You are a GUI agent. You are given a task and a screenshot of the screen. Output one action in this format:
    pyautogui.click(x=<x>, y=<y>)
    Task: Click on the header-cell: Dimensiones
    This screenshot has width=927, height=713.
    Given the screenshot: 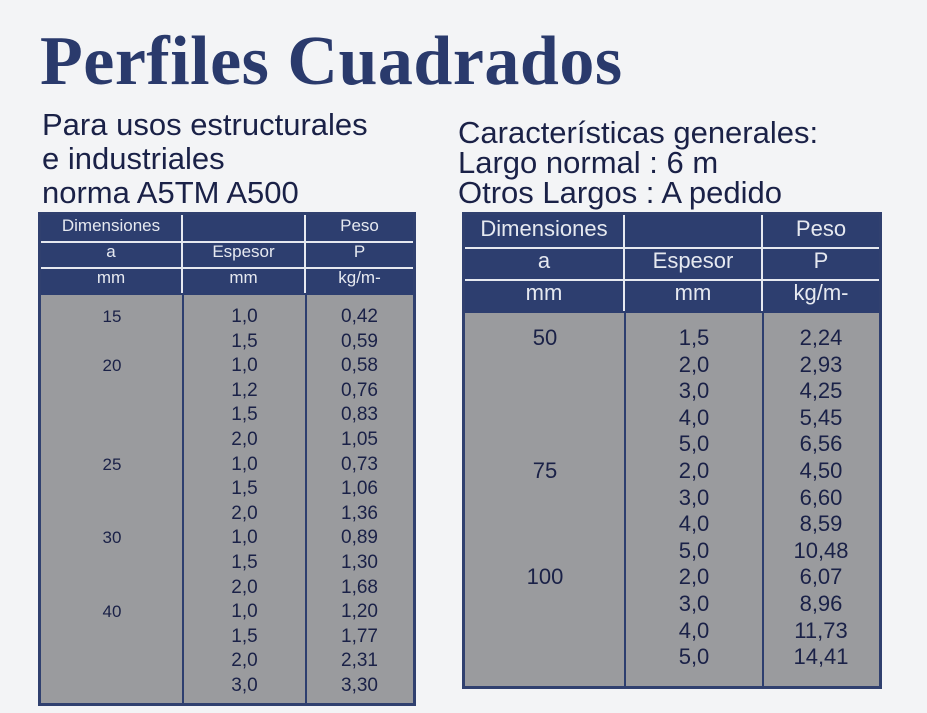 What is the action you would take?
    pyautogui.click(x=545, y=231)
    